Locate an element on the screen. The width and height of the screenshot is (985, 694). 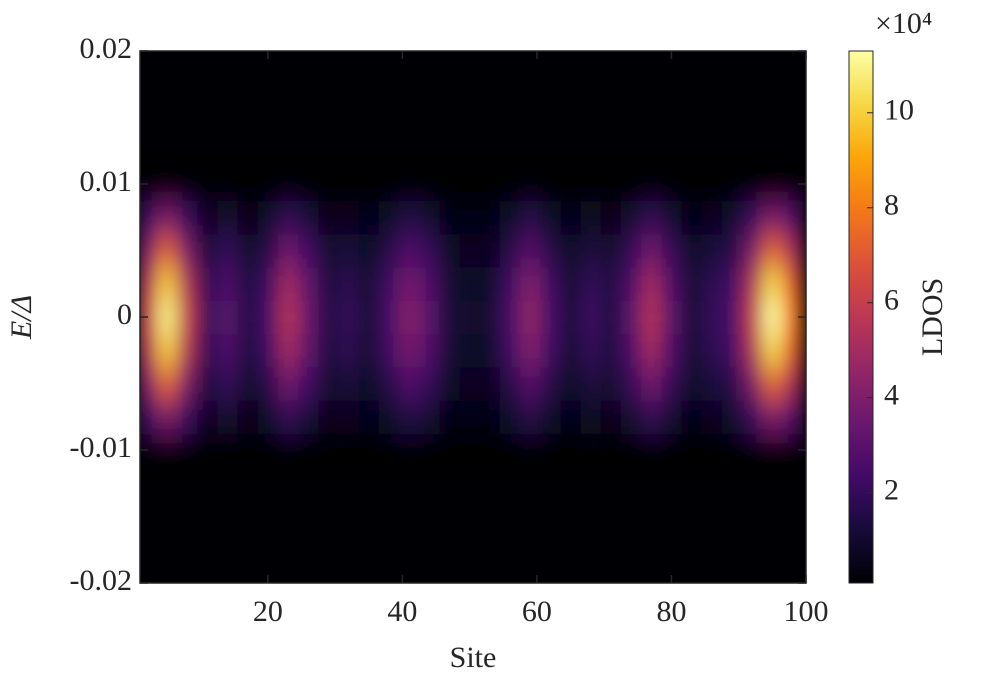
x-tick-label: 80 is located at coordinates (671, 611).